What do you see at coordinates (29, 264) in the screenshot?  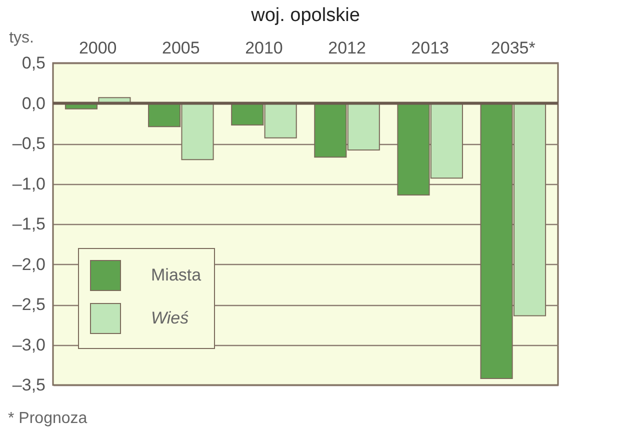 I see `y-tick-label: –2,0` at bounding box center [29, 264].